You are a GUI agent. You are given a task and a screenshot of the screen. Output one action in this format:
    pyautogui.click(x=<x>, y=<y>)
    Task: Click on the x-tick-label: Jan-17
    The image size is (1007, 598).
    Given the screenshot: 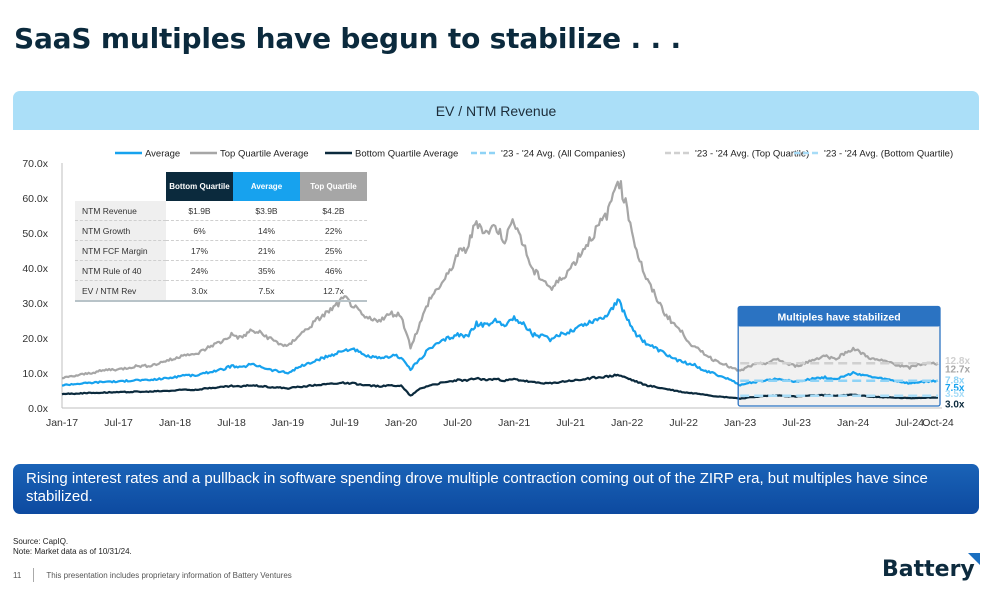 What is the action you would take?
    pyautogui.click(x=62, y=423)
    